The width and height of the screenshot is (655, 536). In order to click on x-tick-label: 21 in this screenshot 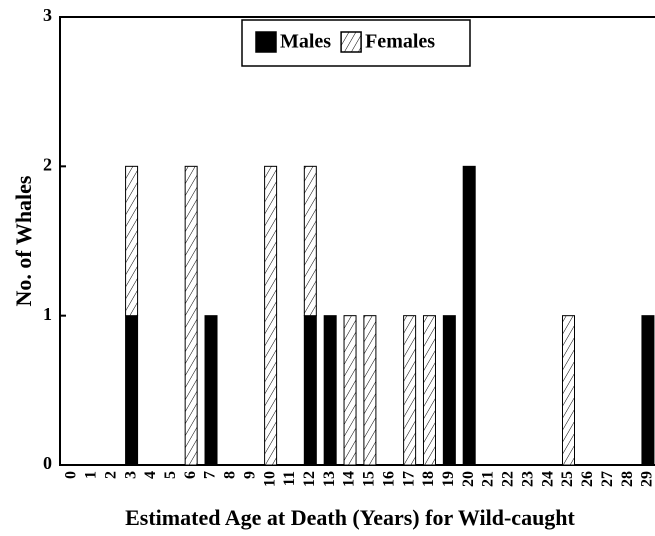, I will do `click(488, 479)`.